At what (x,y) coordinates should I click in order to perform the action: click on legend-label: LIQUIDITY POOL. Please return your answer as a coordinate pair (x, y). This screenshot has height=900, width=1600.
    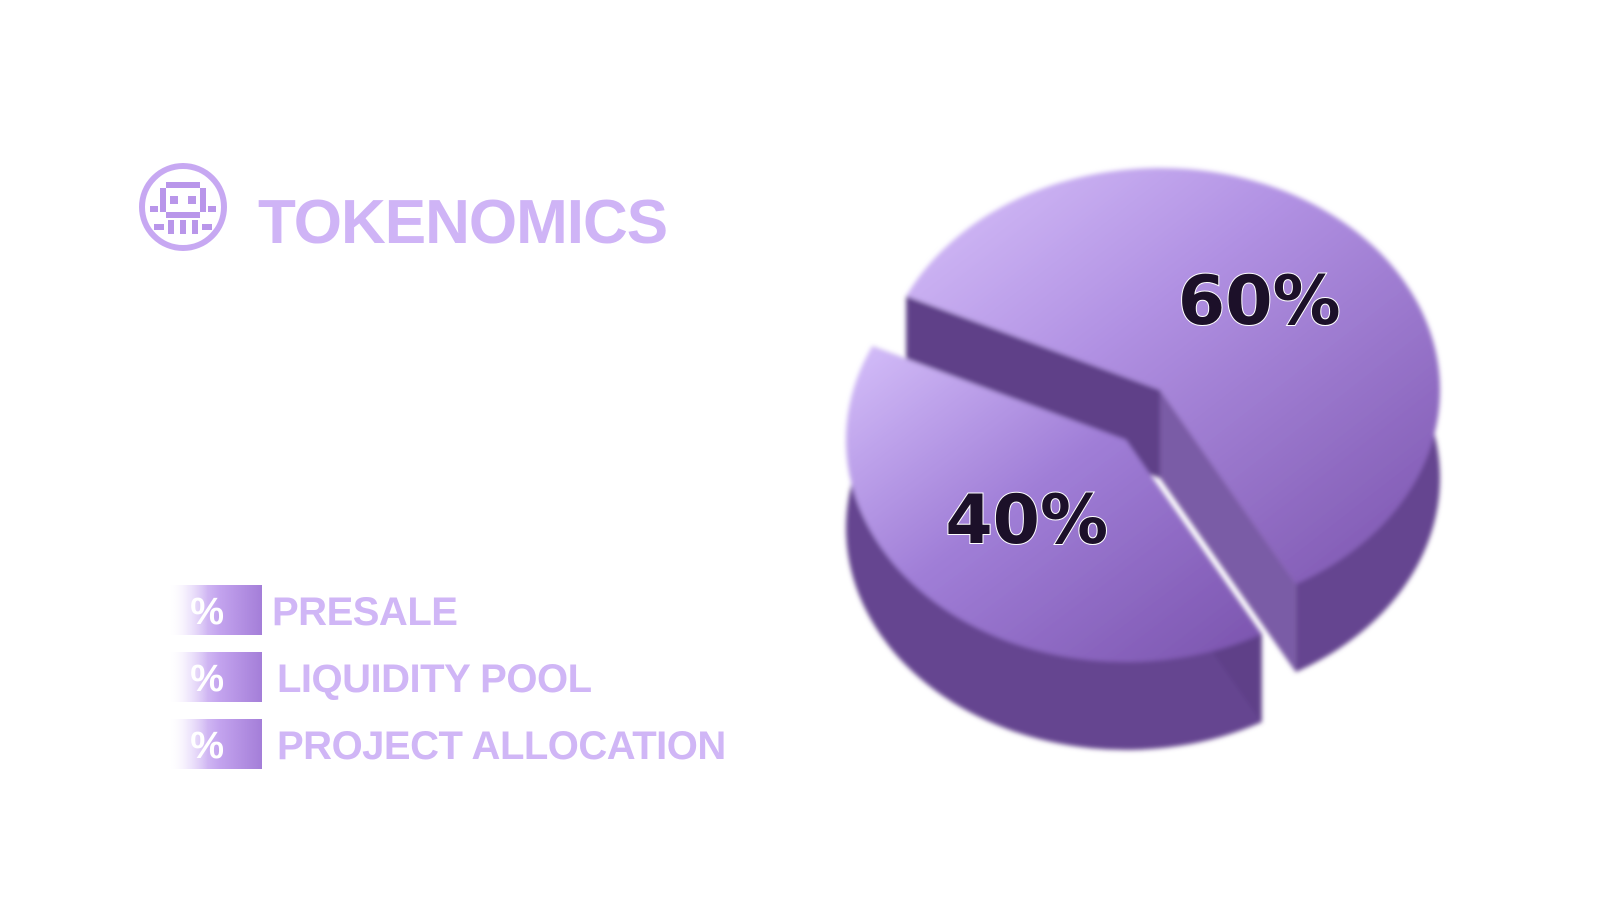
    Looking at the image, I should click on (434, 679).